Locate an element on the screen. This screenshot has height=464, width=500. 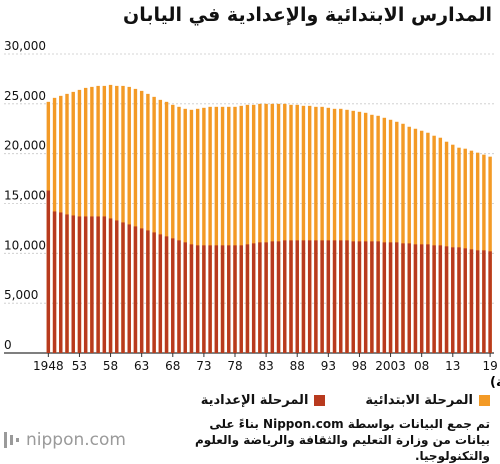
logo-text: nippon.com is located at coordinates (76, 440).